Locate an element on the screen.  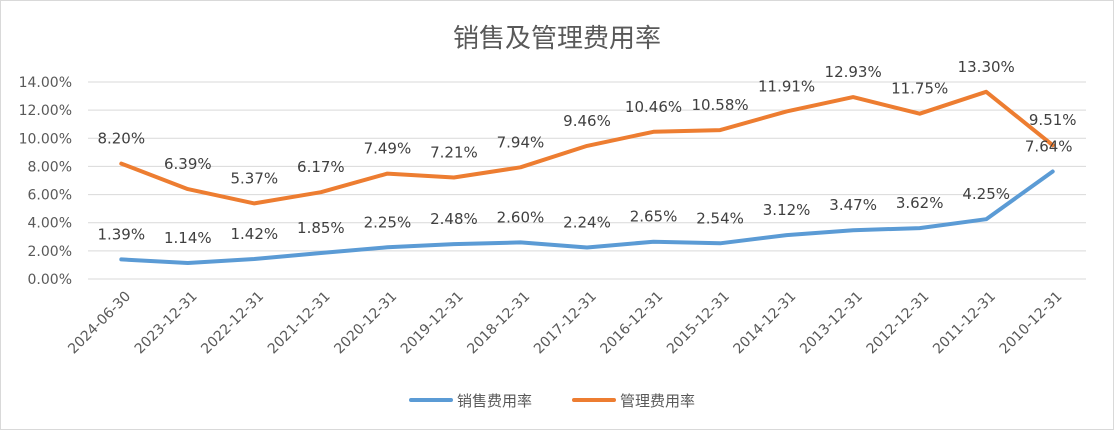
data-label: 2.60% is located at coordinates (521, 217).